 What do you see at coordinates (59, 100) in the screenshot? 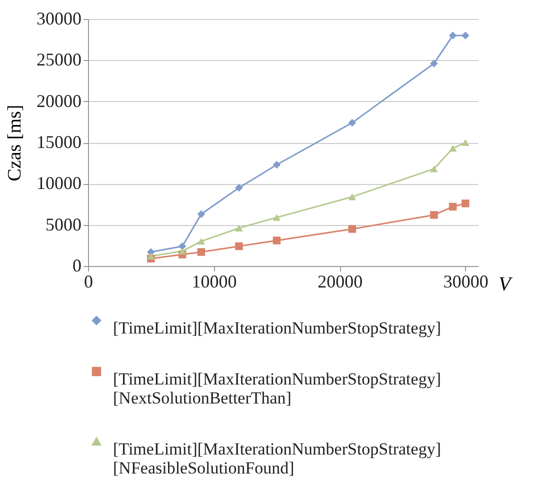
I see `y-tick-label: 20000` at bounding box center [59, 100].